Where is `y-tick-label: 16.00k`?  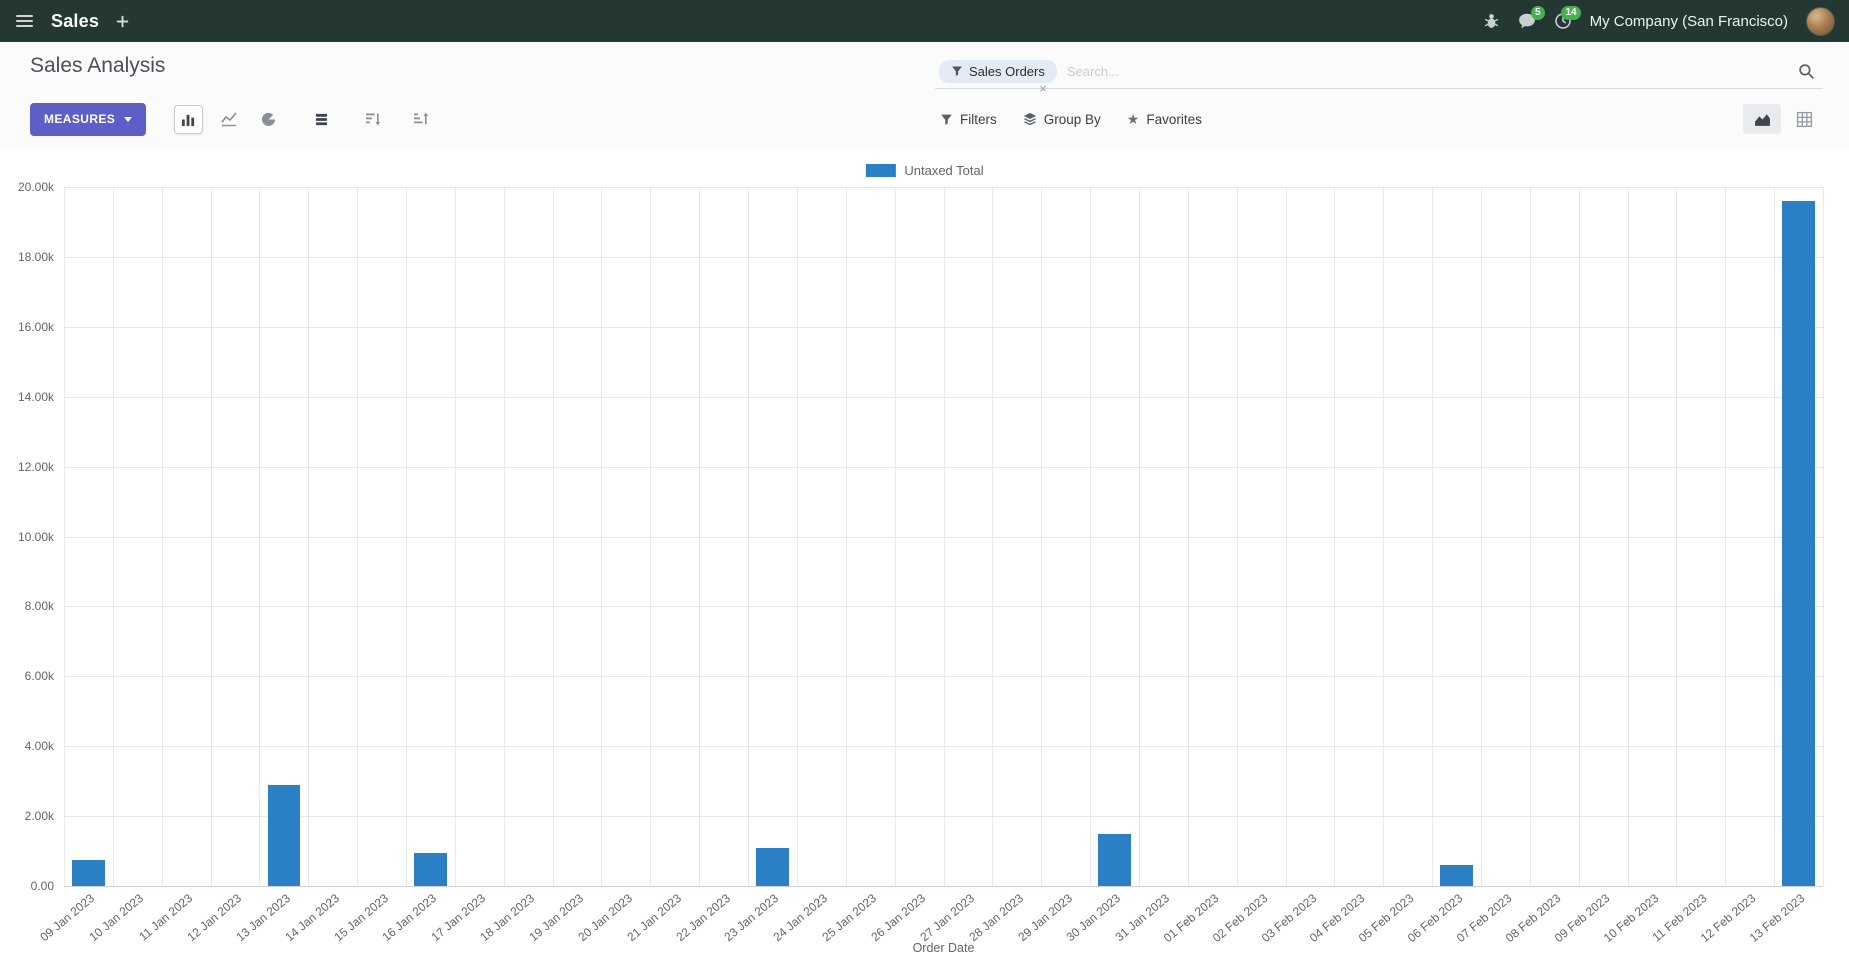
y-tick-label: 16.00k is located at coordinates (35, 326).